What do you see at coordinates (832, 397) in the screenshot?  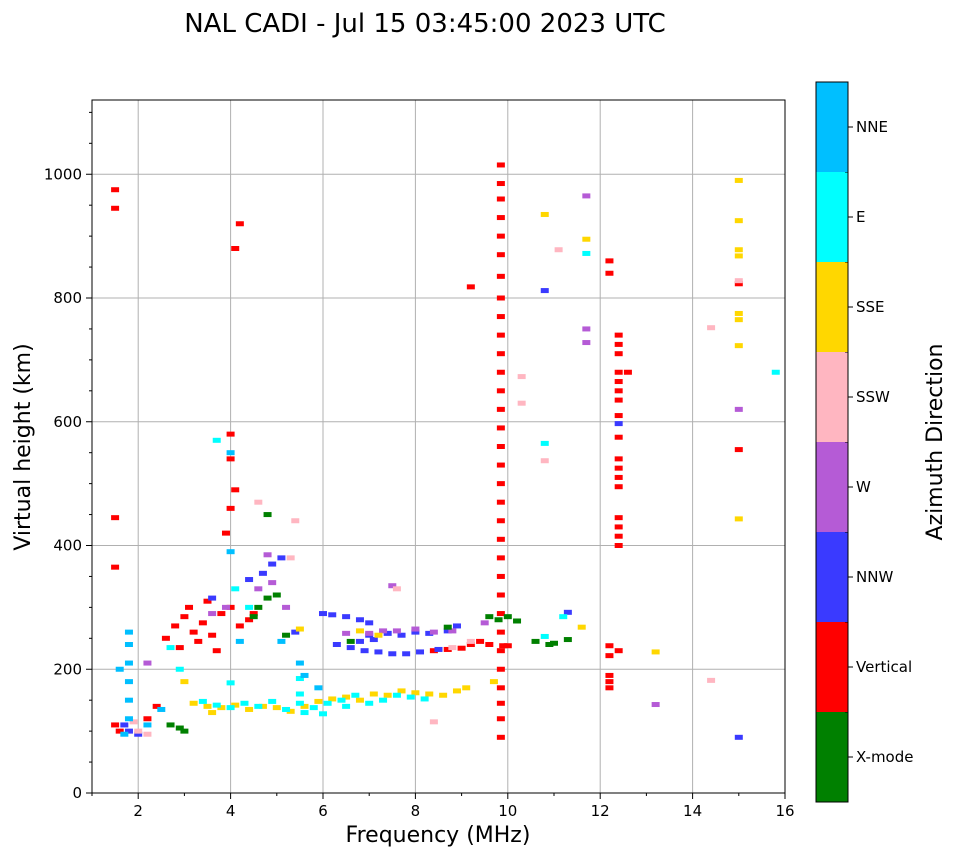 I see `colorbar-segment` at bounding box center [832, 397].